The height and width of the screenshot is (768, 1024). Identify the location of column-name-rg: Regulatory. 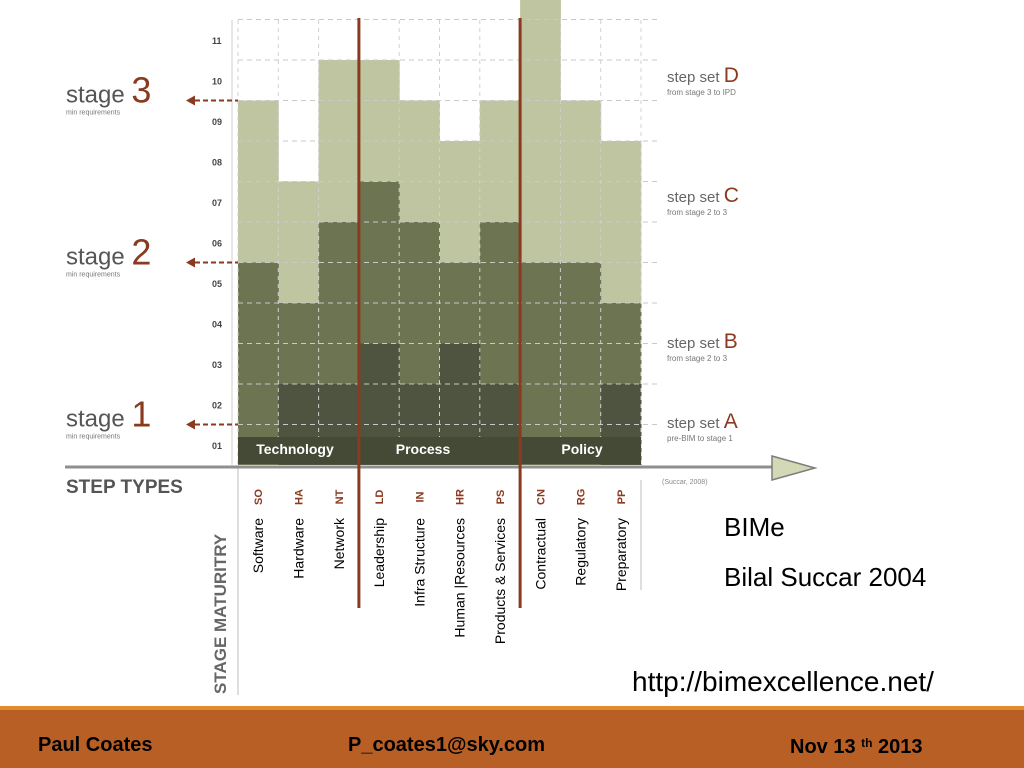
(581, 552).